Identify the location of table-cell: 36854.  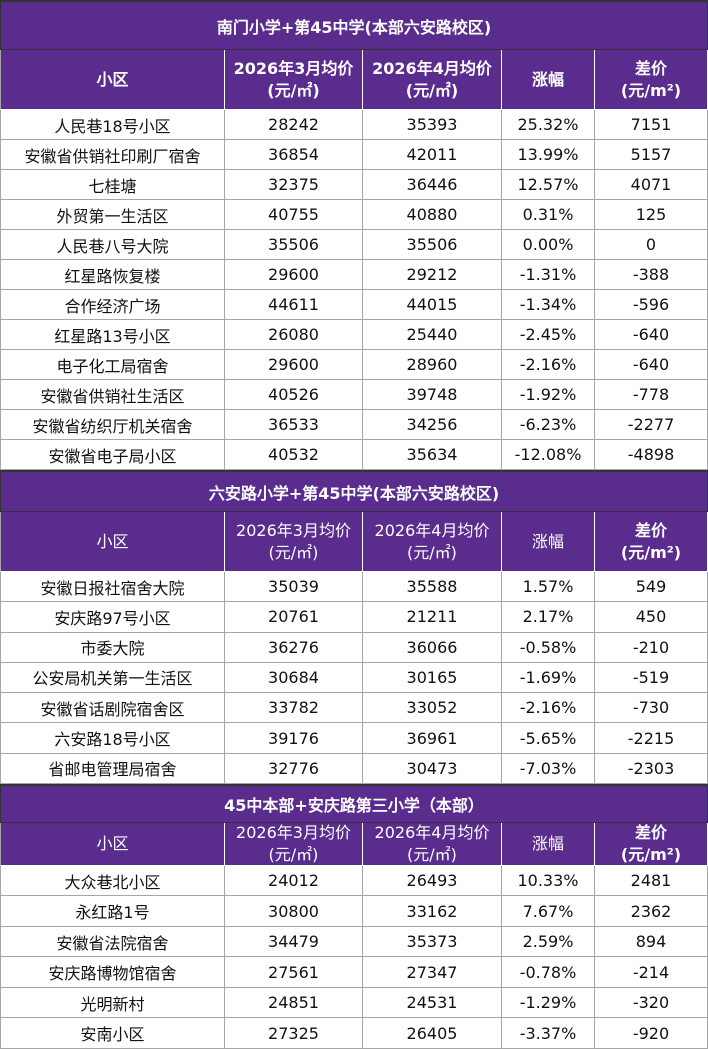
(294, 155).